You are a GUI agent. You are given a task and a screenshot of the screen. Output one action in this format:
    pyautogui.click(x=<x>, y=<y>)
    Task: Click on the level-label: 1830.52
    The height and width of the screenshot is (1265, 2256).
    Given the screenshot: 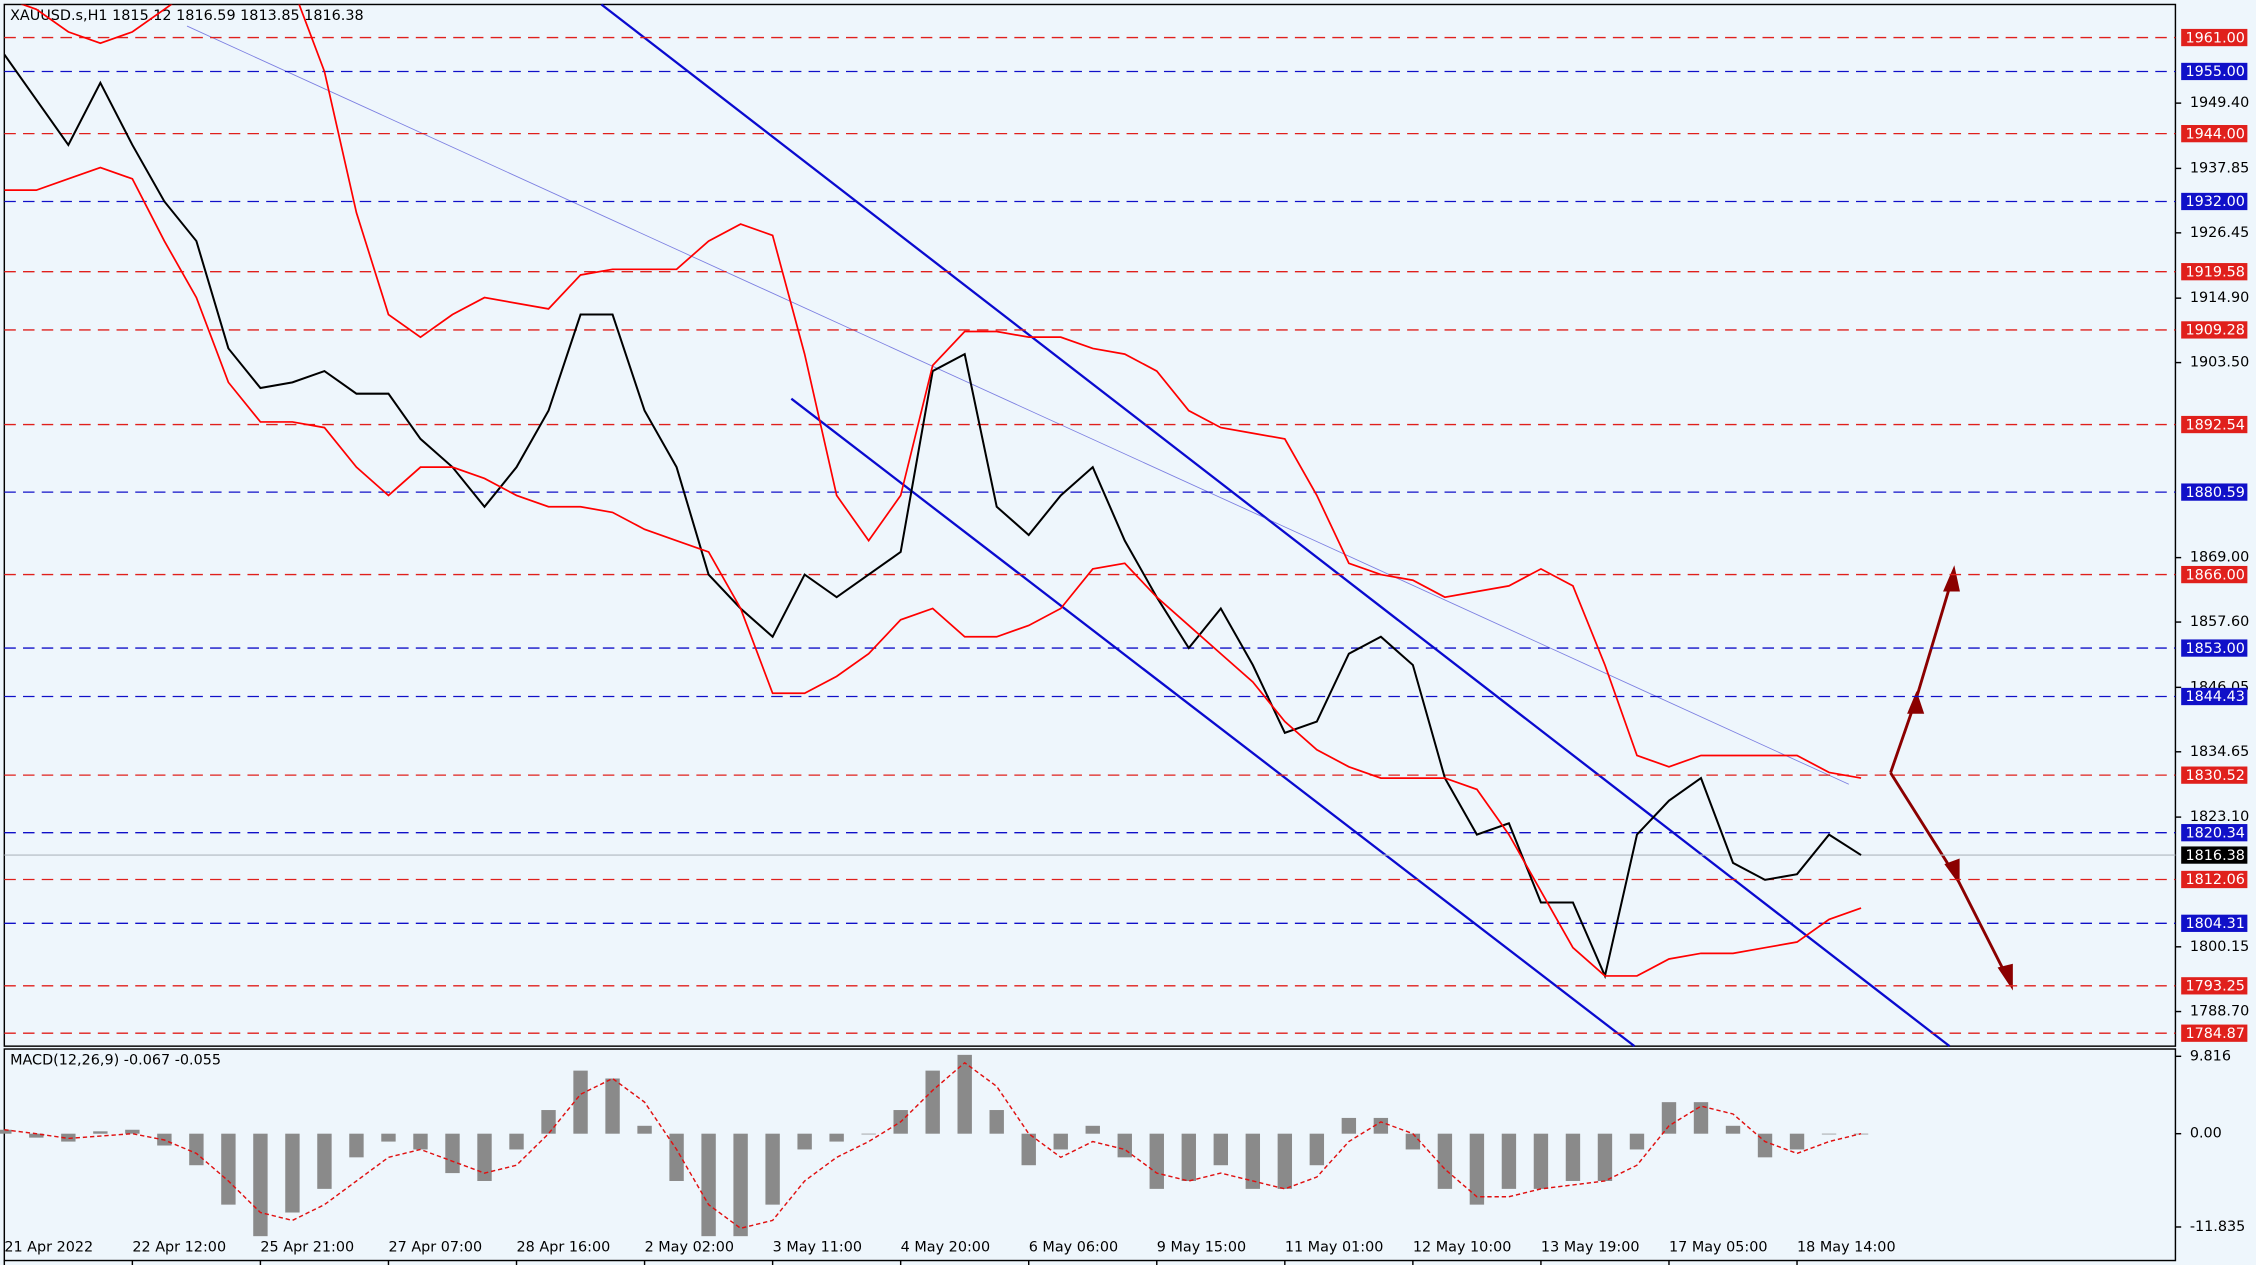 What is the action you would take?
    pyautogui.click(x=2215, y=776)
    